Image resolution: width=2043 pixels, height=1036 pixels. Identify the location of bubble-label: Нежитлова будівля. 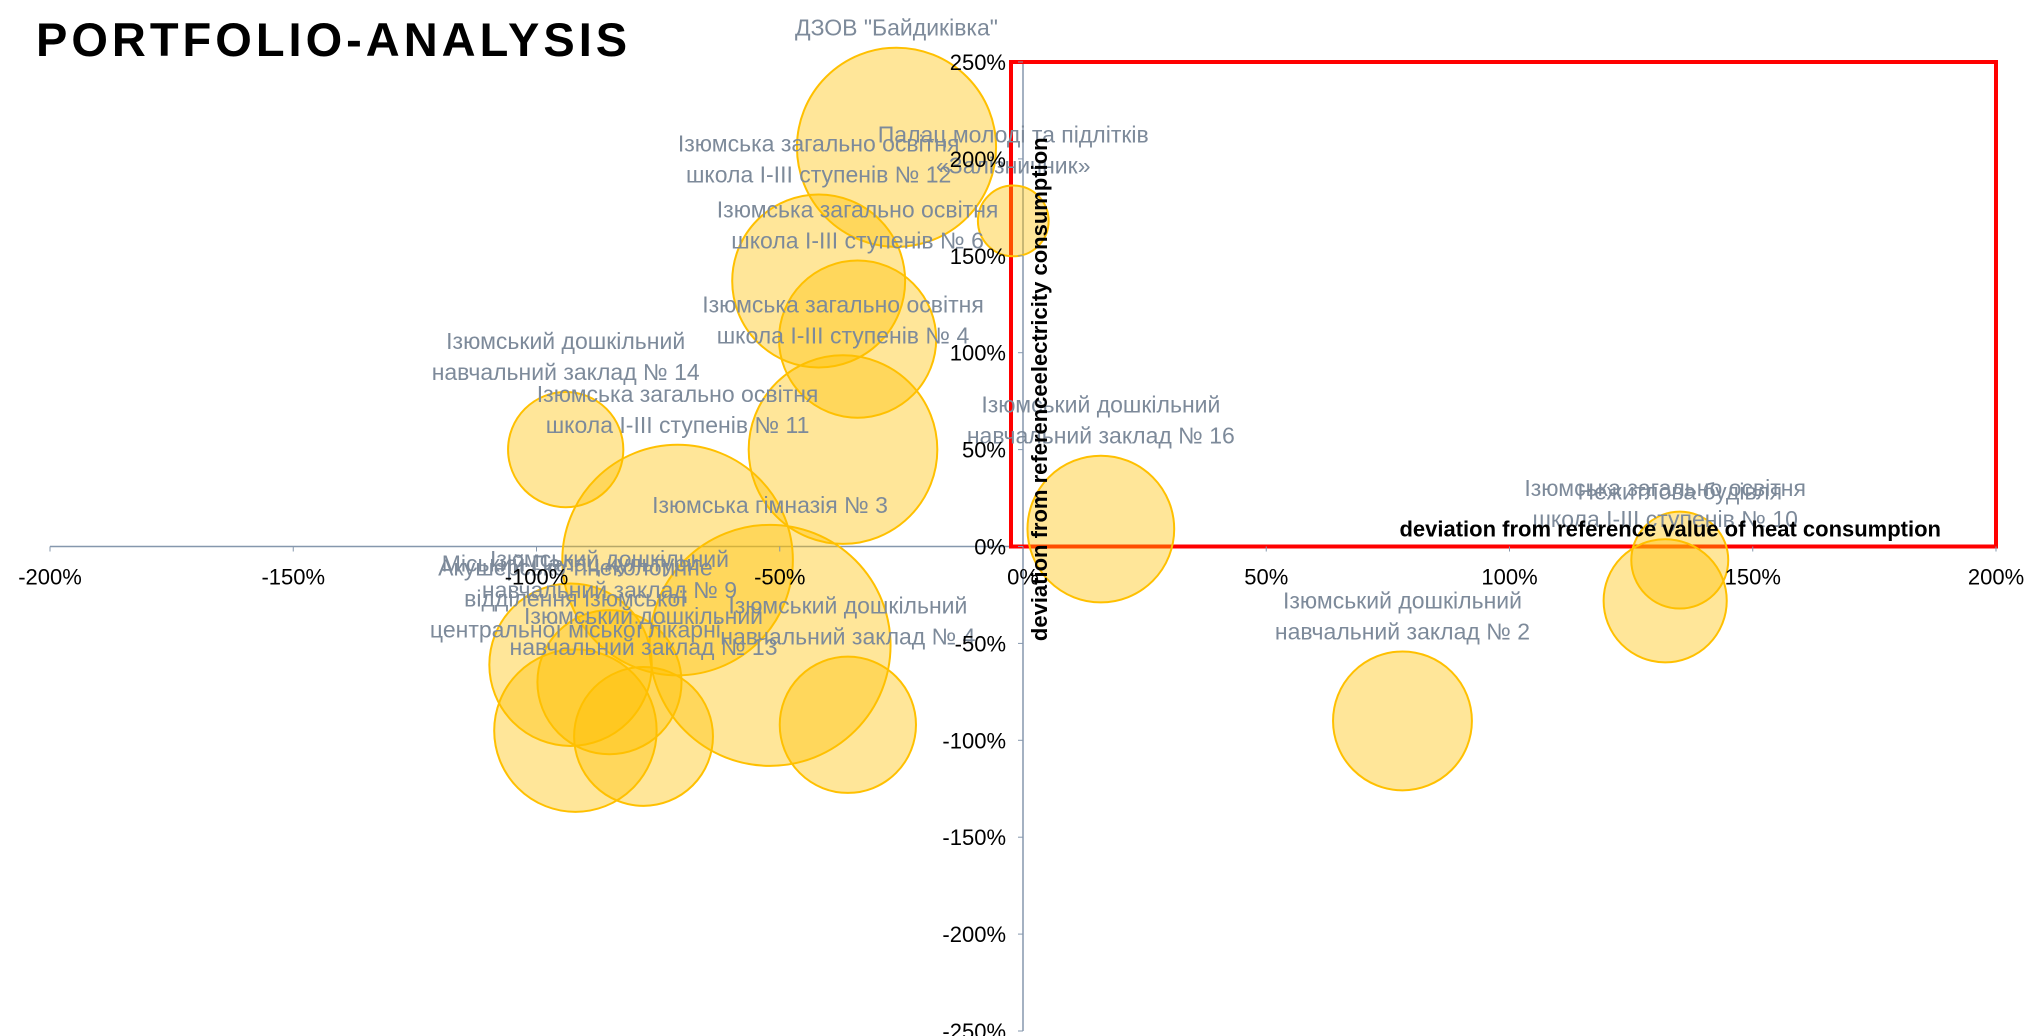
(1680, 492).